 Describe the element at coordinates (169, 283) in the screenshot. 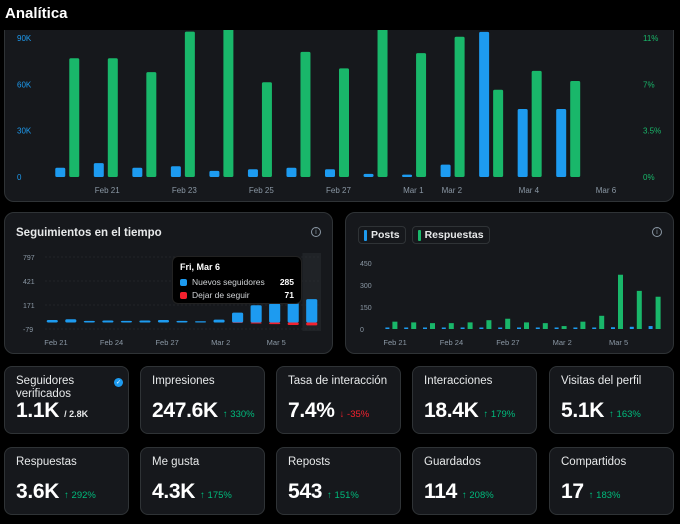

I see `follows-chart: 797 421 171 -79 Feb 21 Feb 24 Feb 27 Mar 2 Mar 5` at that location.